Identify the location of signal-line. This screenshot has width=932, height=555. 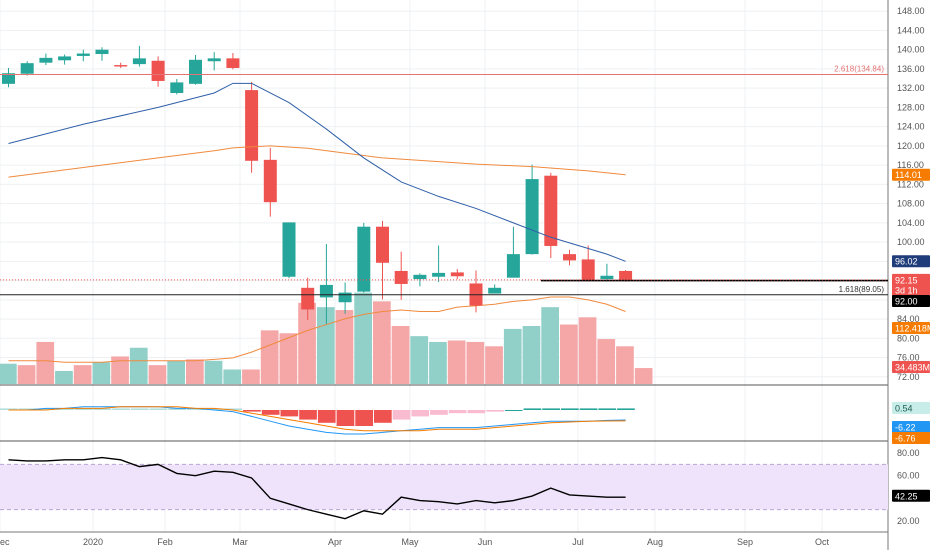
(317, 419).